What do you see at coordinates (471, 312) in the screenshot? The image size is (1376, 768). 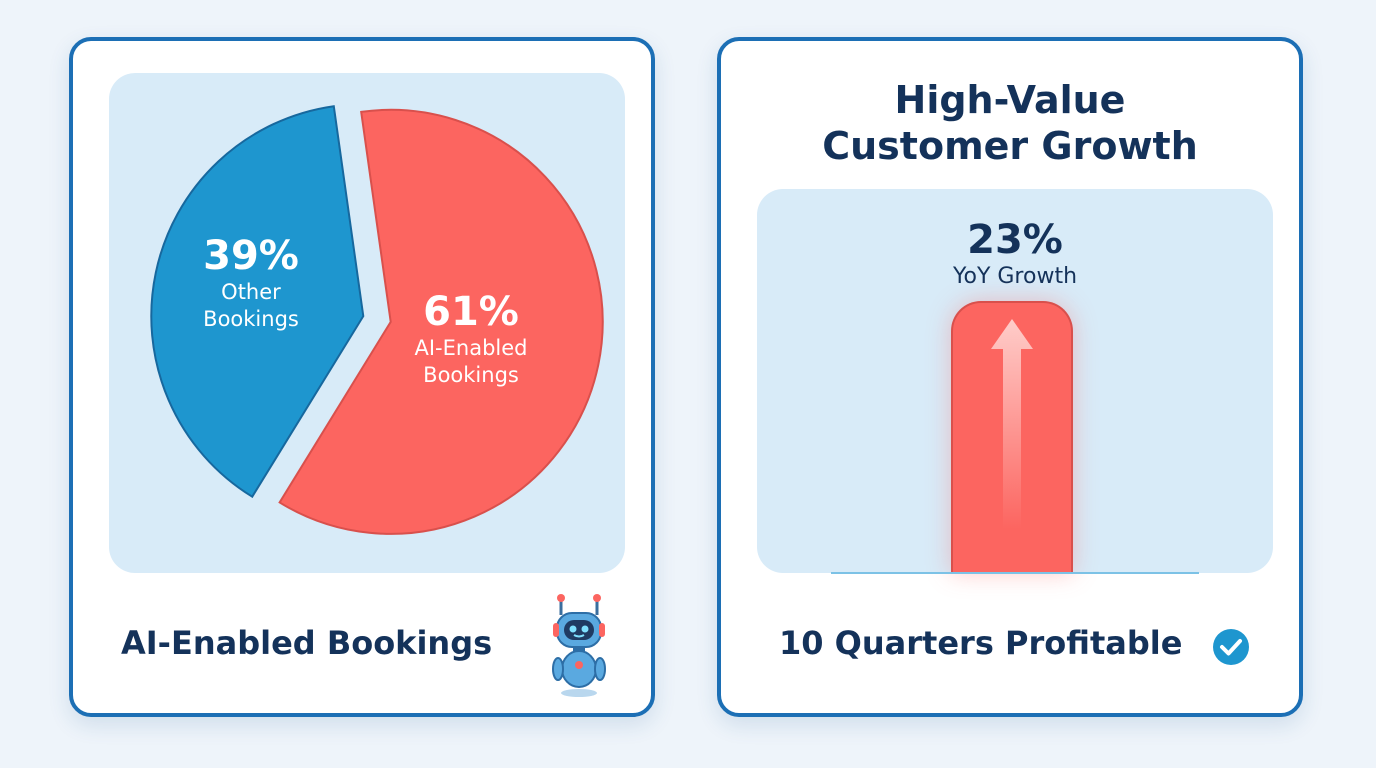 I see `pie-value-ai: 61%` at bounding box center [471, 312].